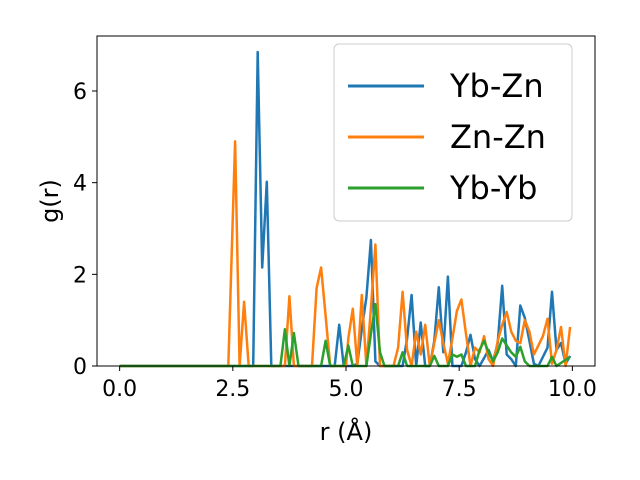 This screenshot has height=480, width=640. I want to click on legend-label: Yb-Yb, so click(493, 188).